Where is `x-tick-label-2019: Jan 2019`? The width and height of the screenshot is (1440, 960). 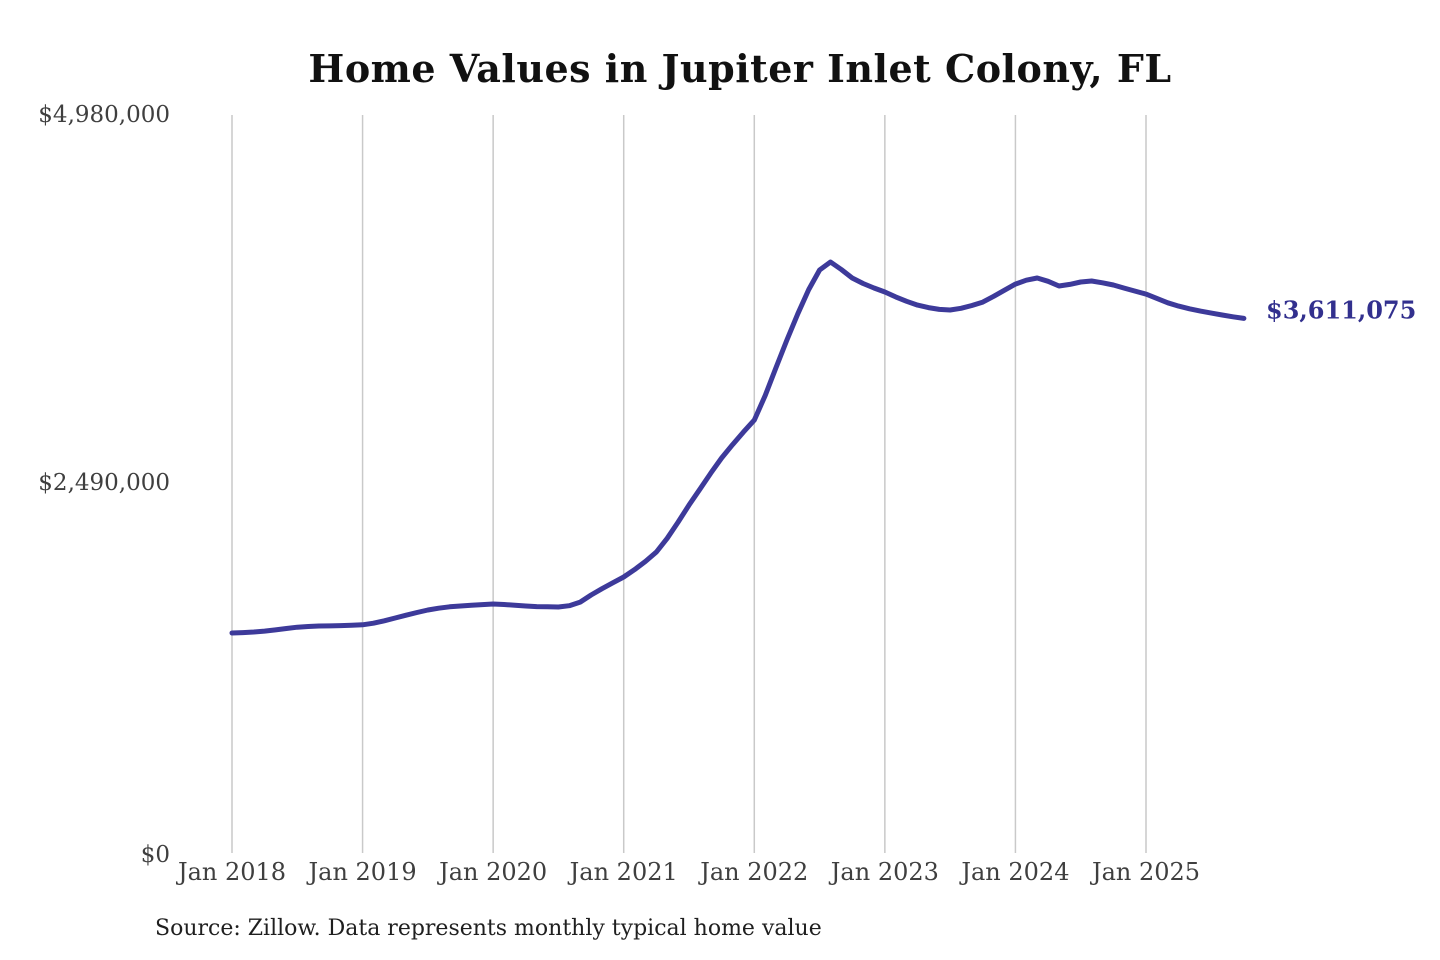
x-tick-label-2019: Jan 2019 is located at coordinates (362, 872).